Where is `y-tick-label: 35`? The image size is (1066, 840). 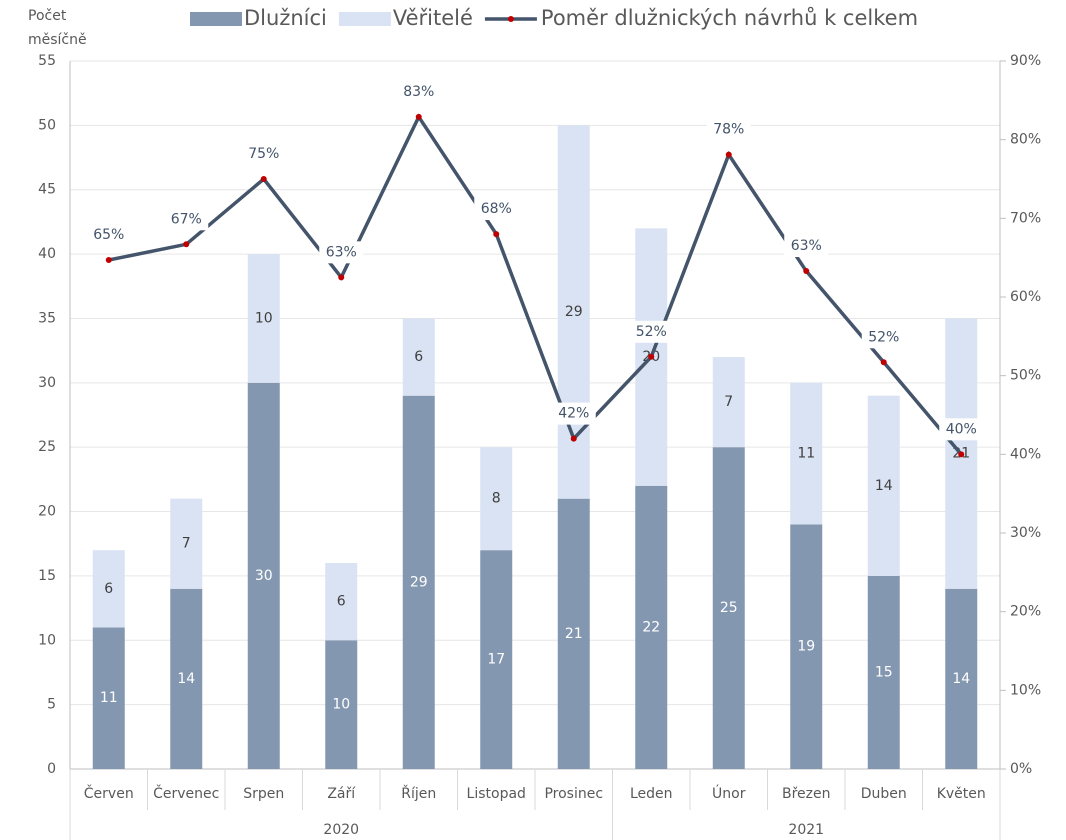 y-tick-label: 35 is located at coordinates (47, 318).